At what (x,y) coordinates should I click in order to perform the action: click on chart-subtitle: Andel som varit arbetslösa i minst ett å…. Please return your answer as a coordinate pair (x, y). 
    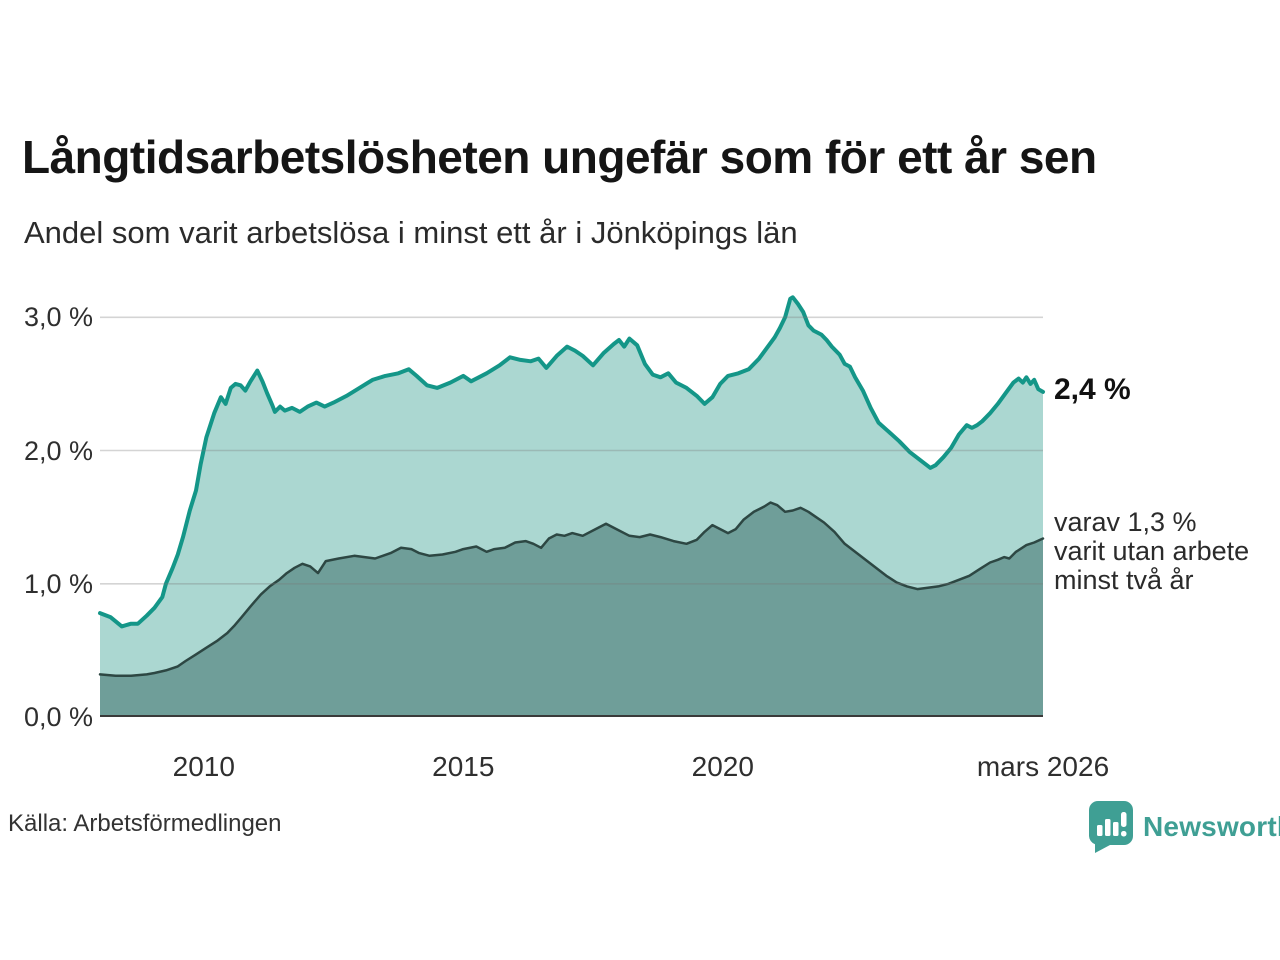
    Looking at the image, I should click on (411, 232).